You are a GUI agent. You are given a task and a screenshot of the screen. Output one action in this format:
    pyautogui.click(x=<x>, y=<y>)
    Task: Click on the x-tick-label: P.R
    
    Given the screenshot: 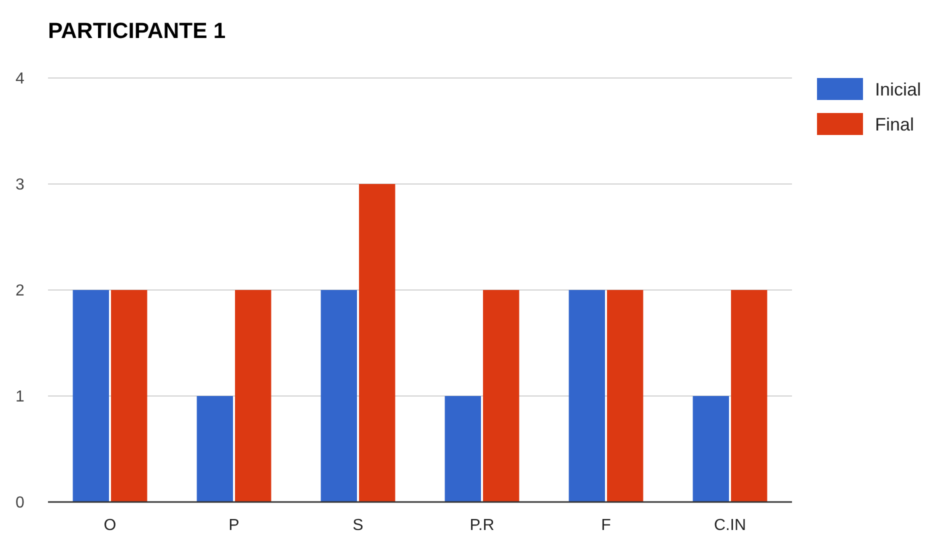 What is the action you would take?
    pyautogui.click(x=482, y=525)
    